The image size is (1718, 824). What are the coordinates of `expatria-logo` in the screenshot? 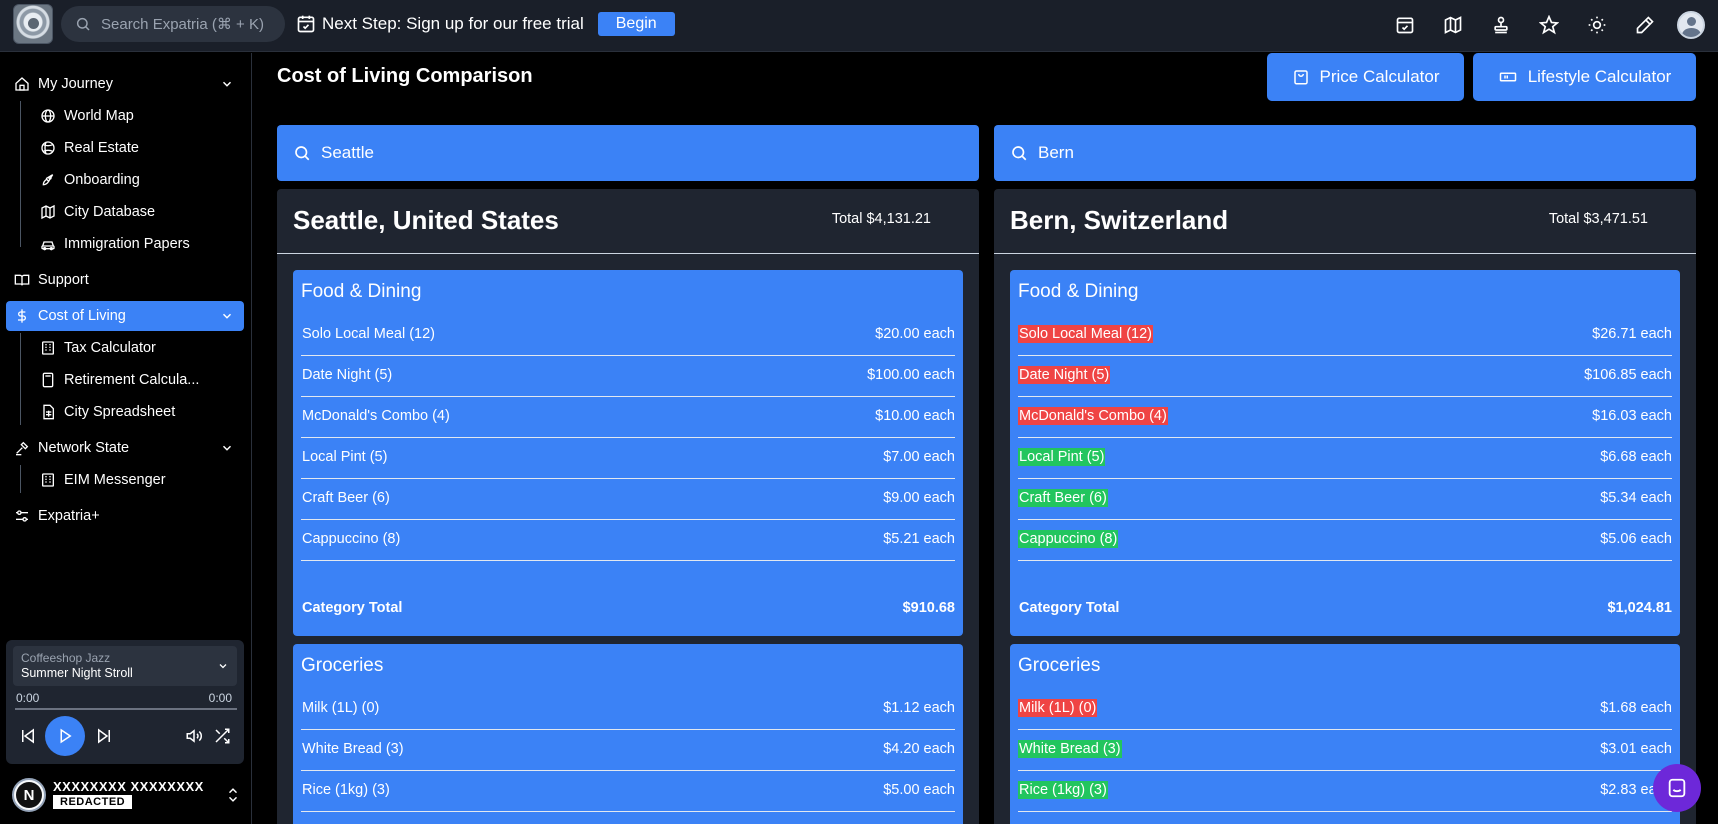 It's located at (33, 24).